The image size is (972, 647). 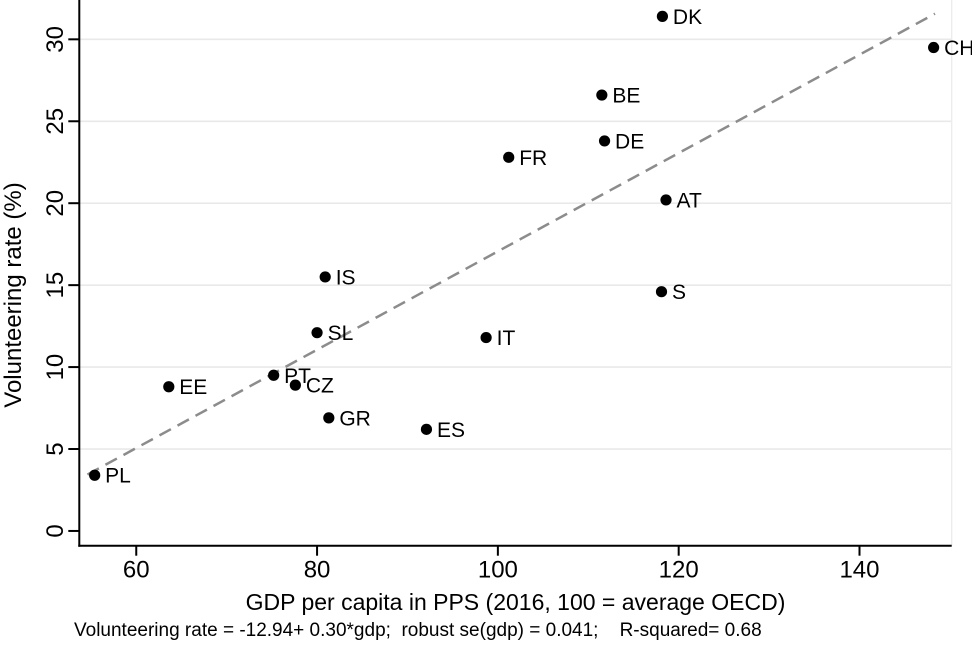 I want to click on data-point-label-DK: DK, so click(x=687, y=17).